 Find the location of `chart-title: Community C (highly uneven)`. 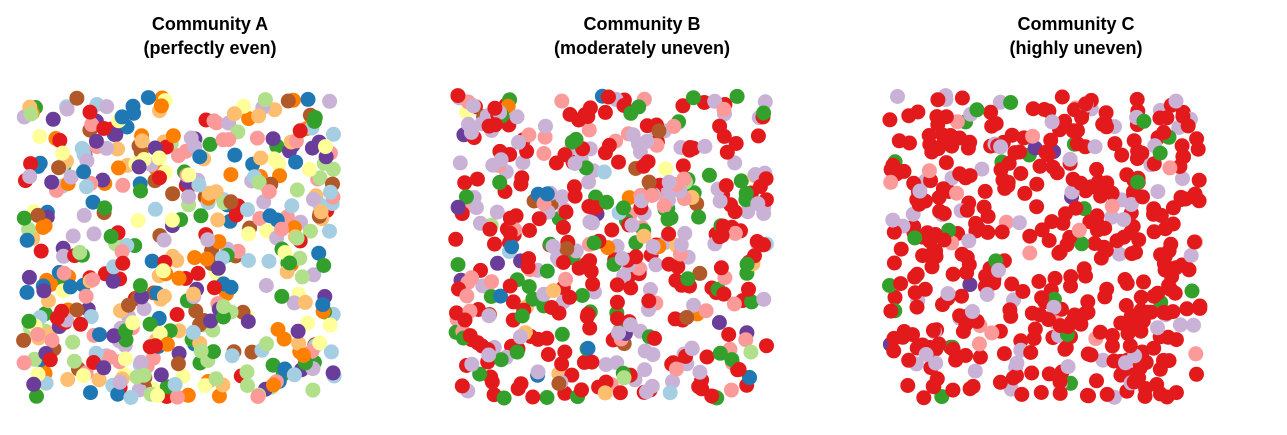

chart-title: Community C (highly uneven) is located at coordinates (1076, 36).